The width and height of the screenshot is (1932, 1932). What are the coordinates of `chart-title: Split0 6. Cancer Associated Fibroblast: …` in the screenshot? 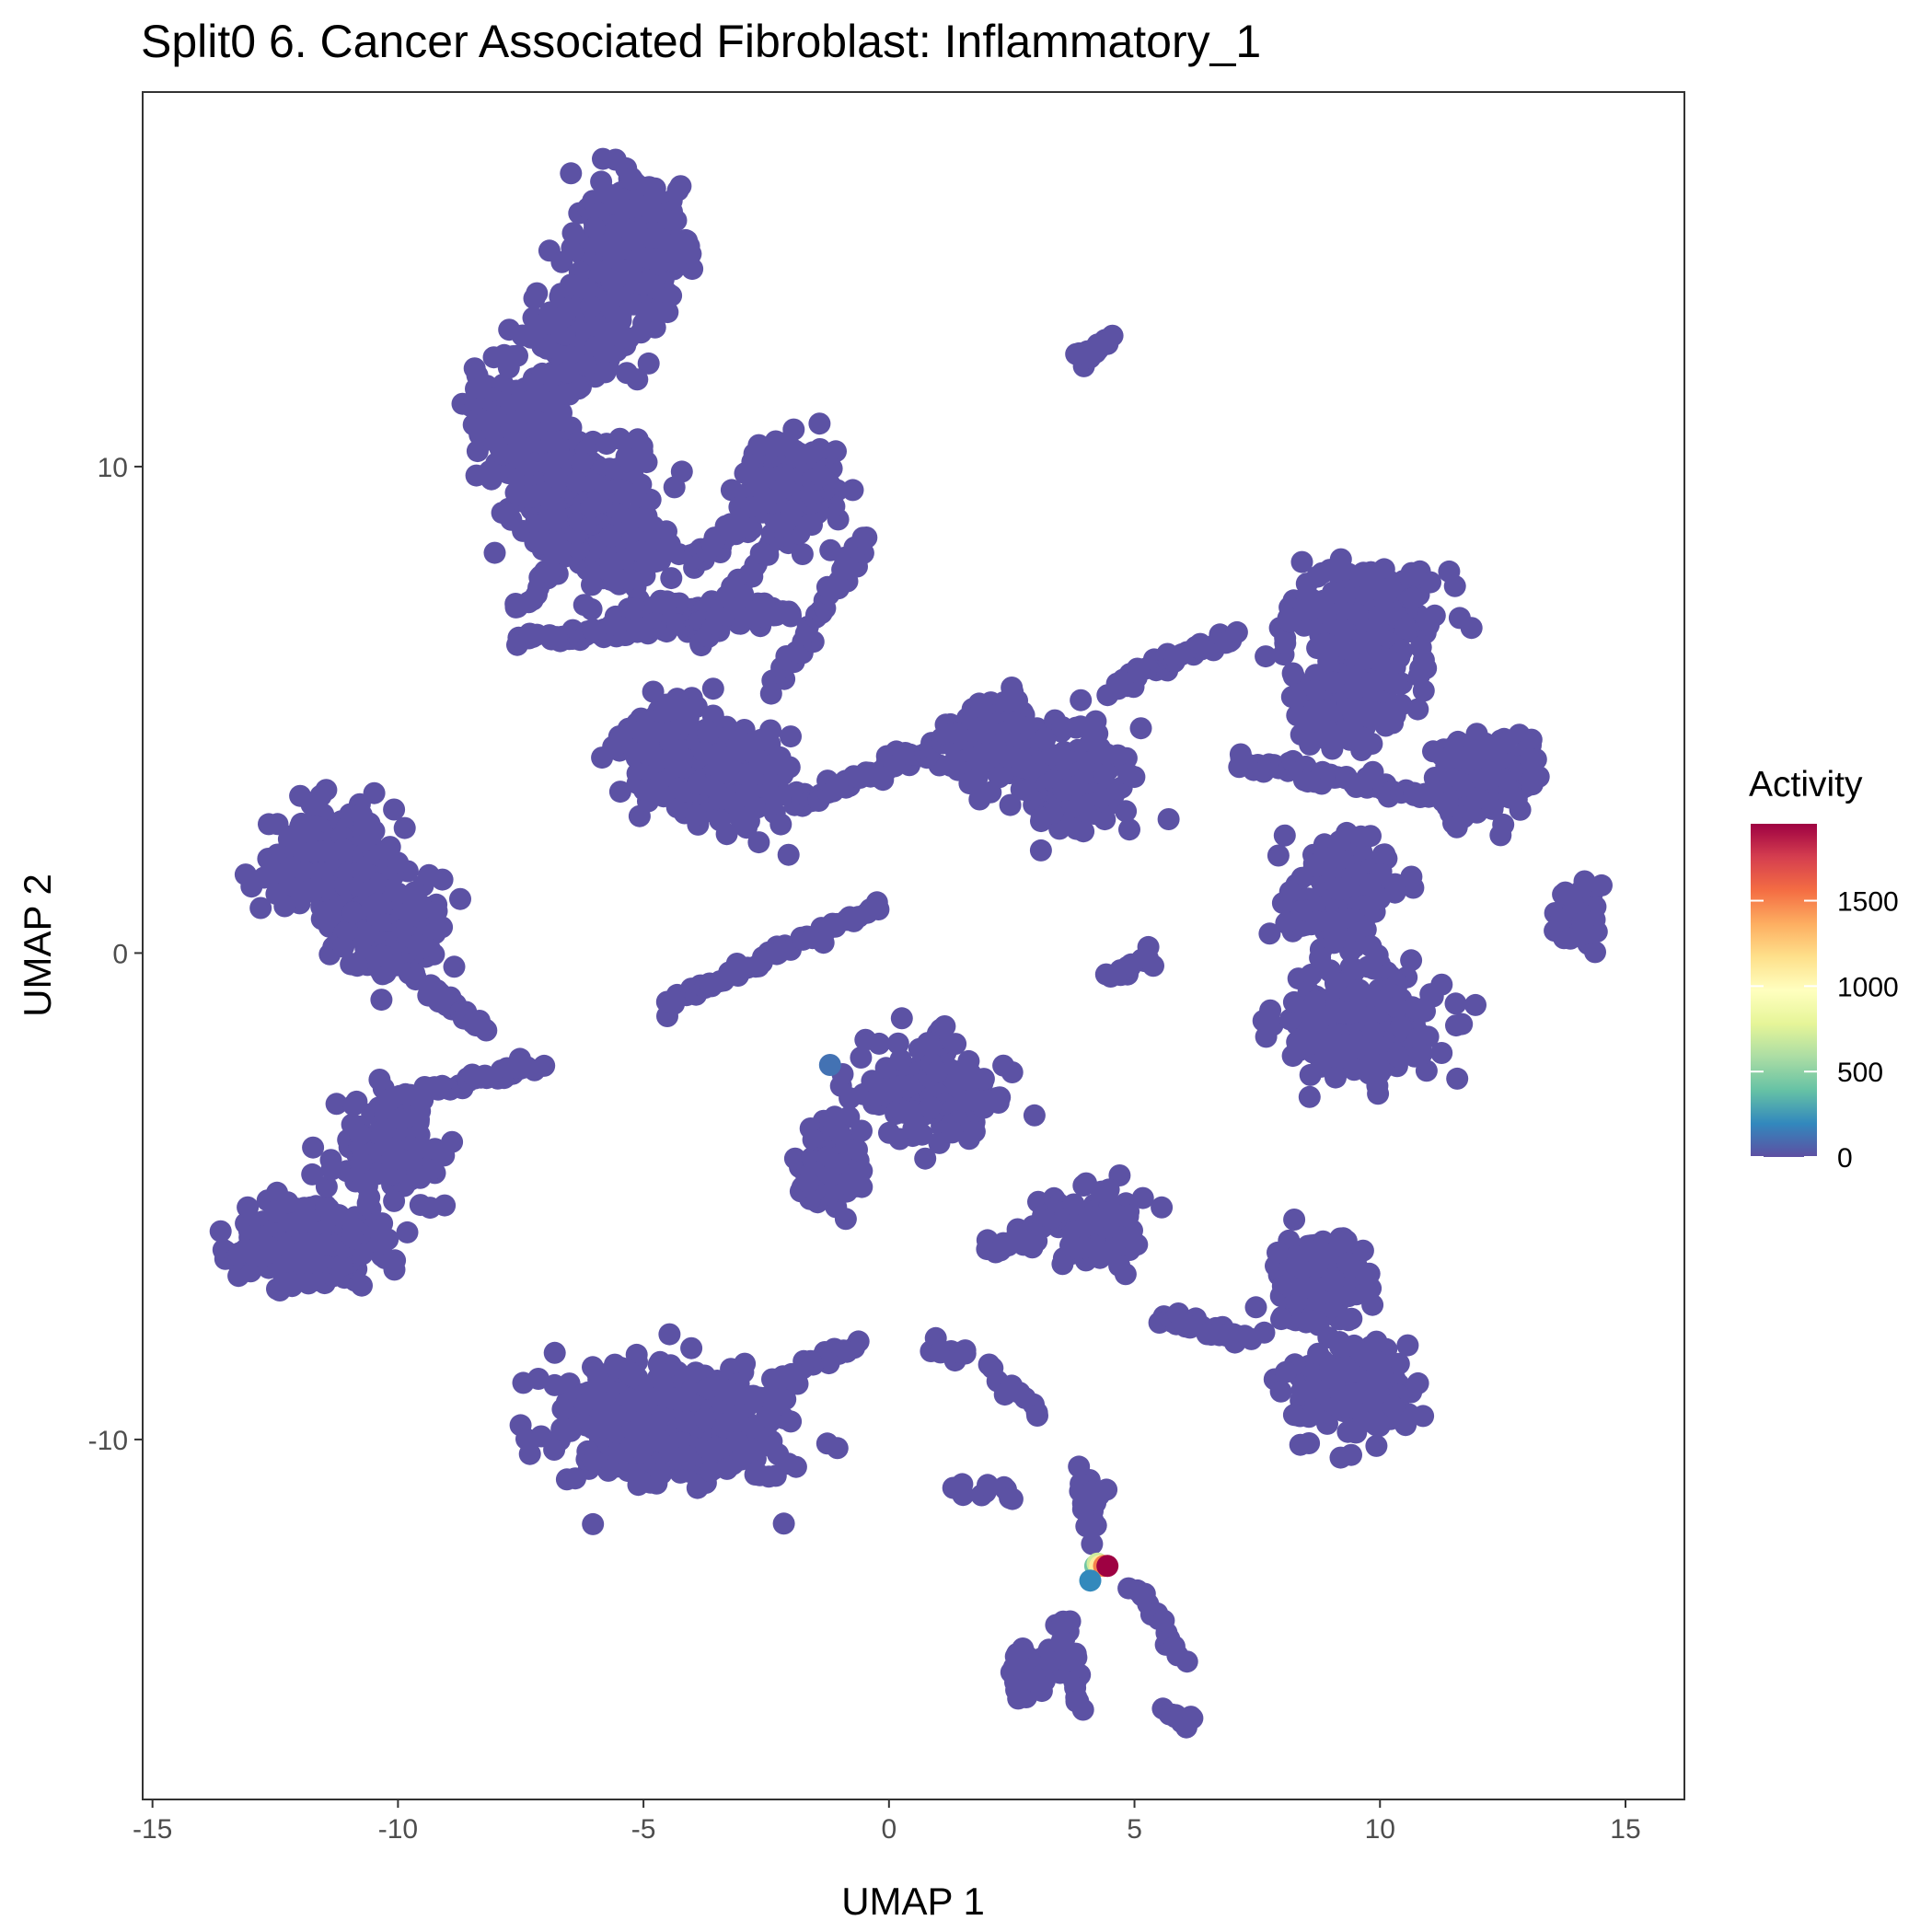 It's located at (701, 42).